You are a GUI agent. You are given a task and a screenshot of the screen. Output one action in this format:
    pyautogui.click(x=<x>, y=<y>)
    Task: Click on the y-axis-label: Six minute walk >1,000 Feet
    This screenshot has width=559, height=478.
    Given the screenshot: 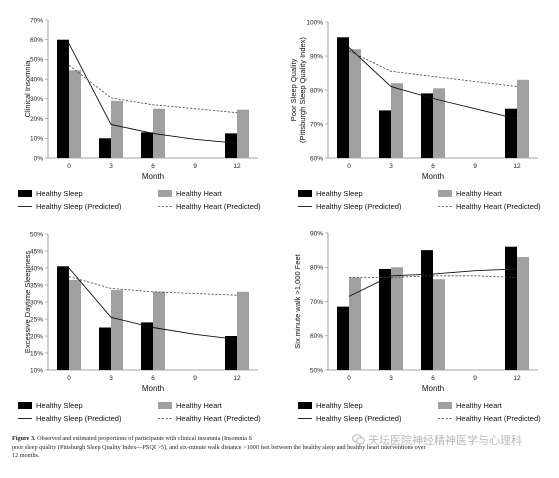 What is the action you would take?
    pyautogui.click(x=297, y=300)
    